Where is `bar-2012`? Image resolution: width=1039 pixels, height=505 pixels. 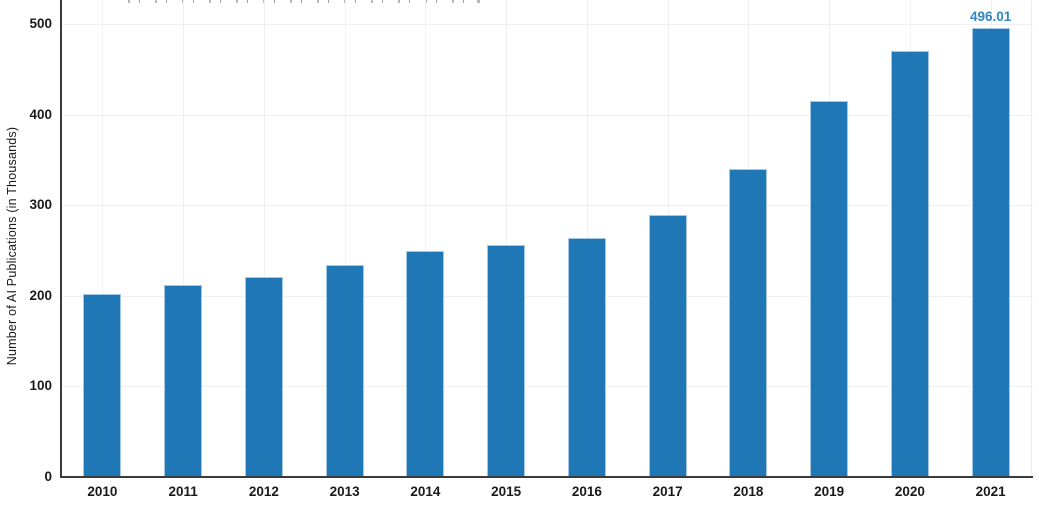
bar-2012 is located at coordinates (263, 376).